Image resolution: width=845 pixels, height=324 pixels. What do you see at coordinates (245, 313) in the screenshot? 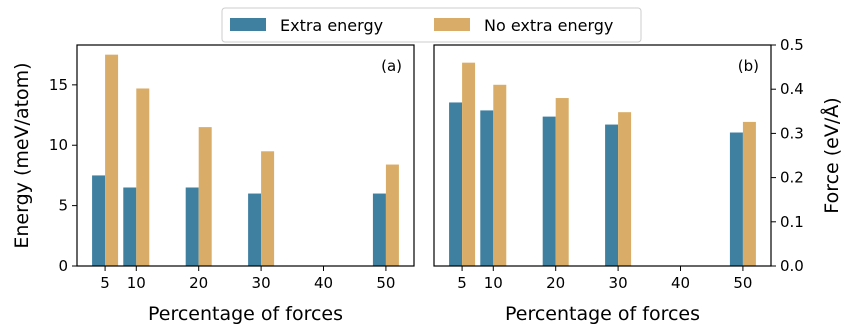
I see `panel-a-xlabel: Percentage of forces` at bounding box center [245, 313].